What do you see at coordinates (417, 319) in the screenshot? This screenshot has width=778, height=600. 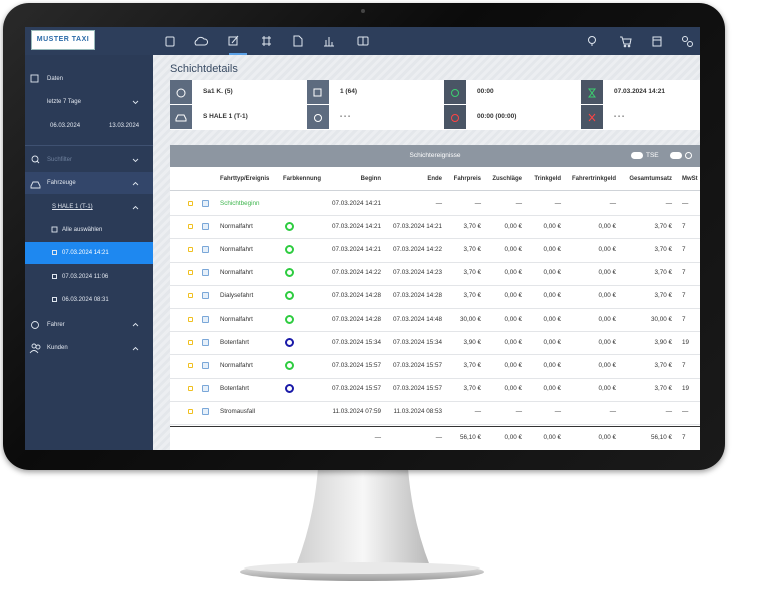 I see `table-cell: 07.03.2024 14:48` at bounding box center [417, 319].